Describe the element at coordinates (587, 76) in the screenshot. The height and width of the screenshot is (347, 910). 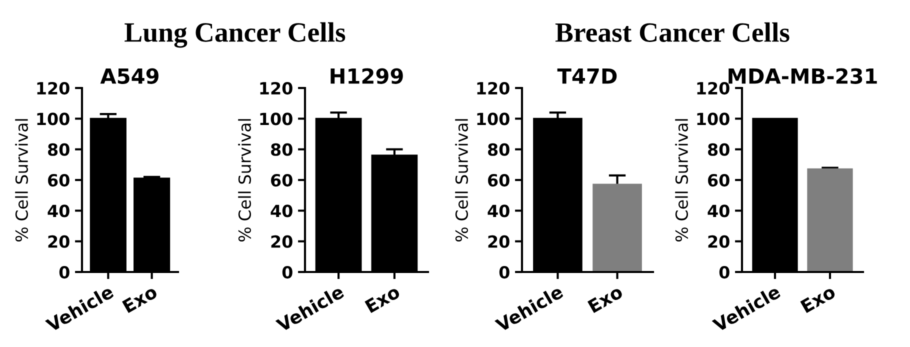
I see `chart-title: T47D` at that location.